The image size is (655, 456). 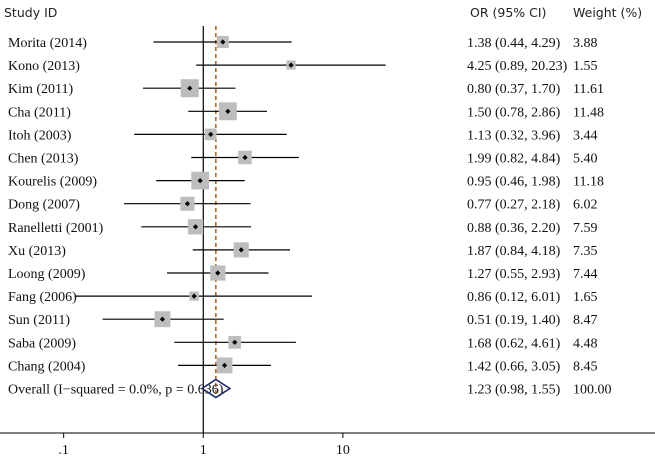 I want to click on weight-value: 11.18, so click(x=588, y=182).